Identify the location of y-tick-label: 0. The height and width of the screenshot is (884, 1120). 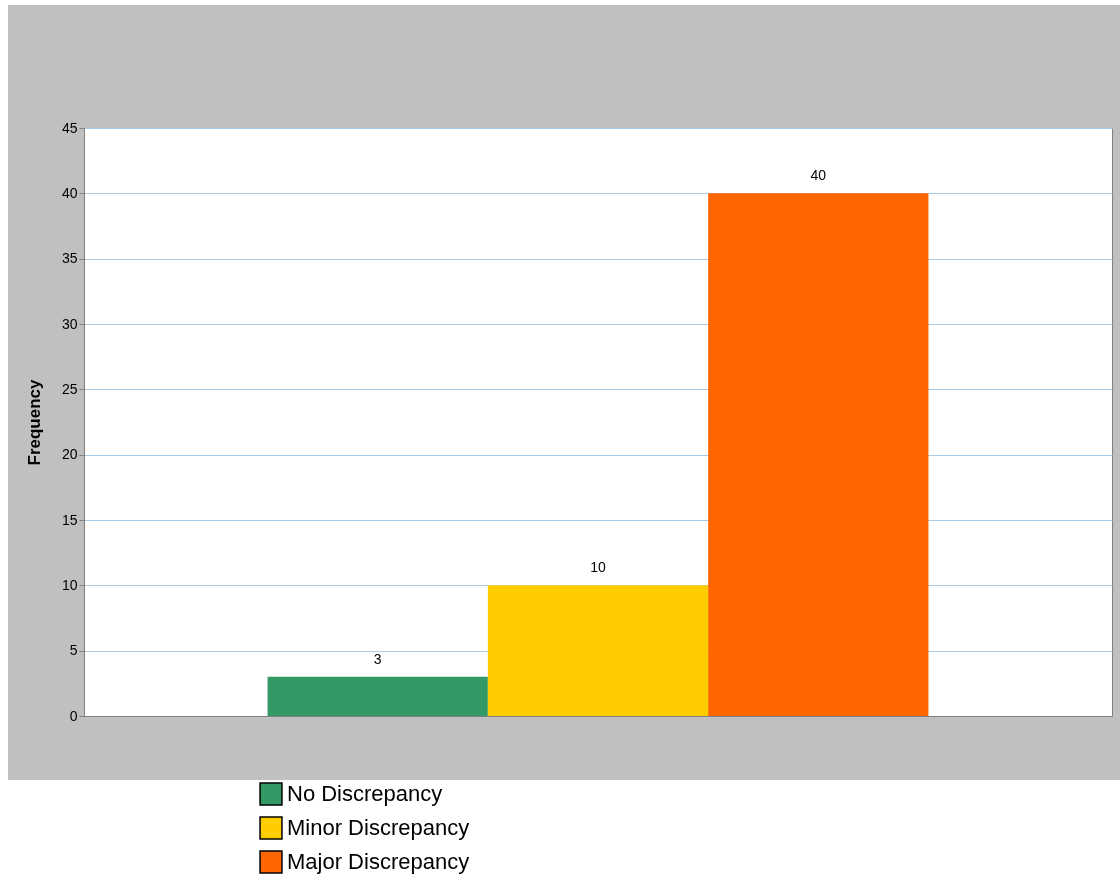
(73, 715).